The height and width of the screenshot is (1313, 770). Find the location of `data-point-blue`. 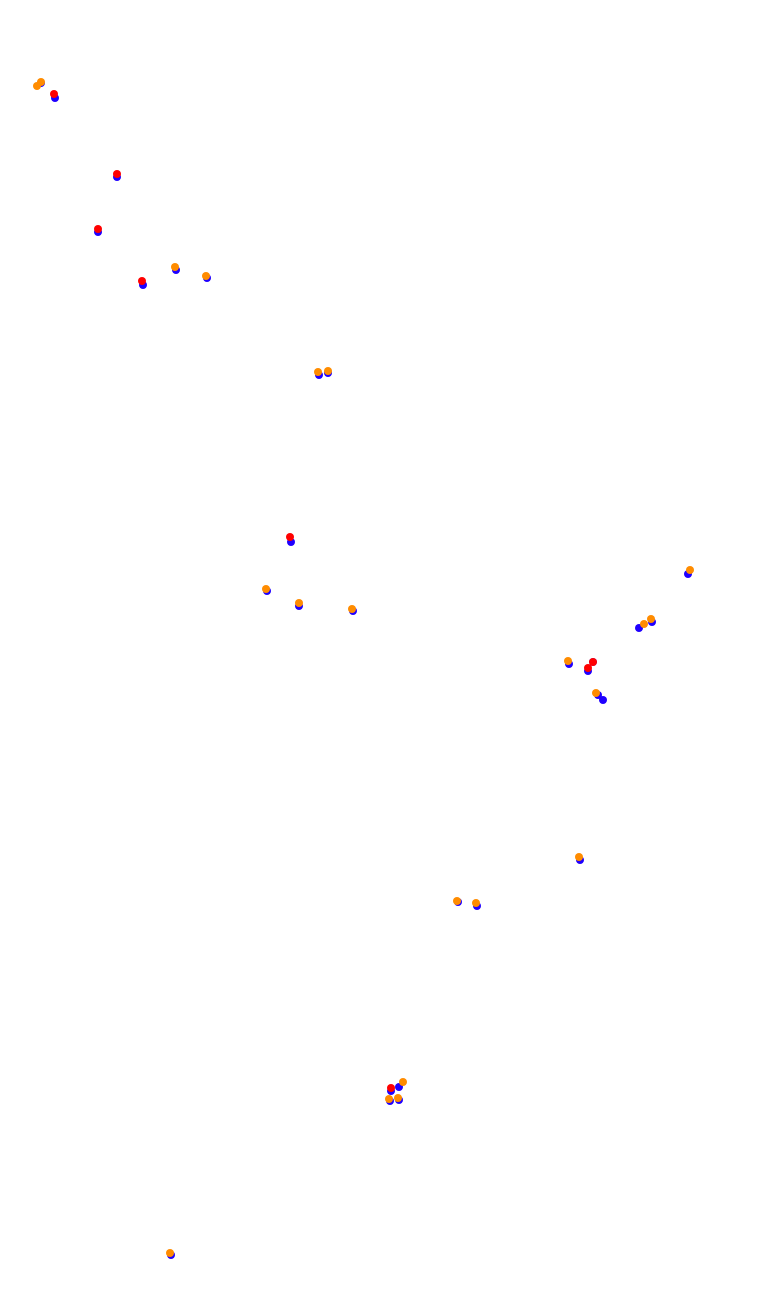

data-point-blue is located at coordinates (603, 700).